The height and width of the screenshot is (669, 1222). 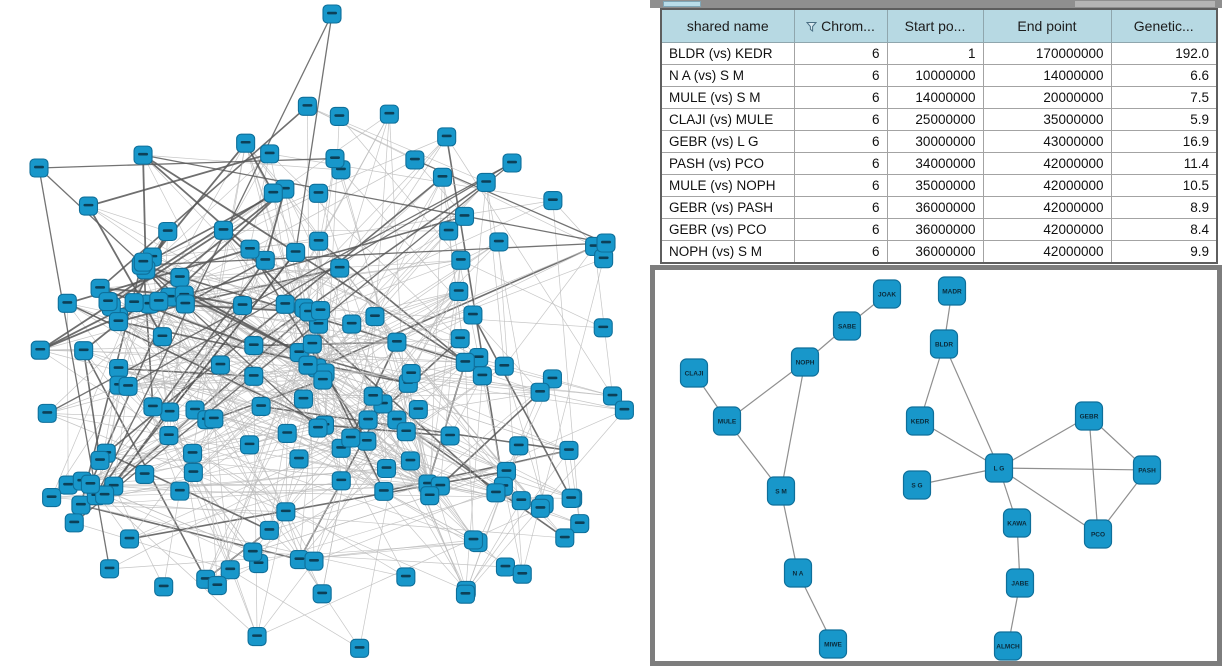 I want to click on cell-start-point: 35000000, so click(x=935, y=185).